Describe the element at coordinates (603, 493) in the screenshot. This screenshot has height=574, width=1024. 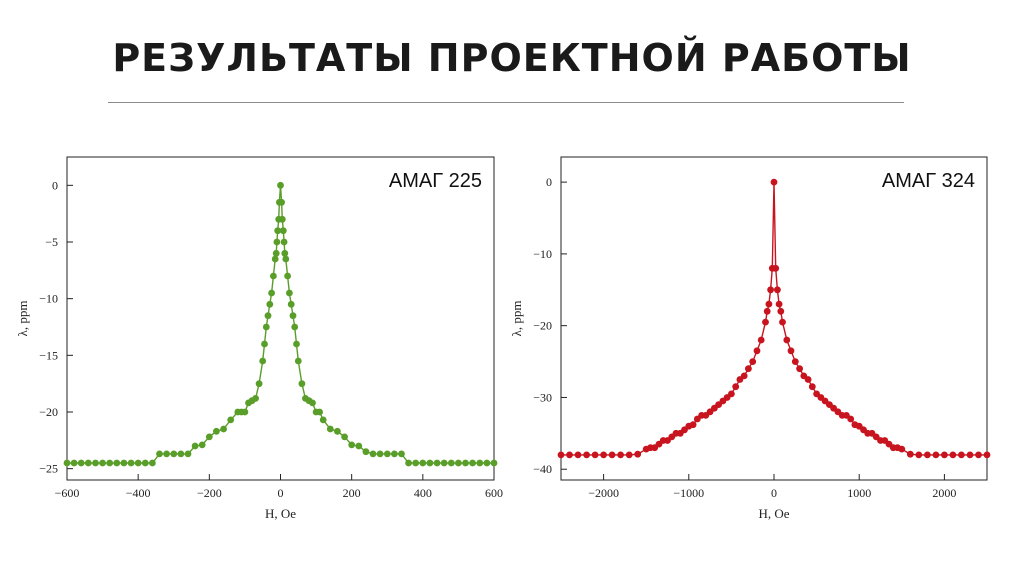
I see `x-tick-label: −2000` at that location.